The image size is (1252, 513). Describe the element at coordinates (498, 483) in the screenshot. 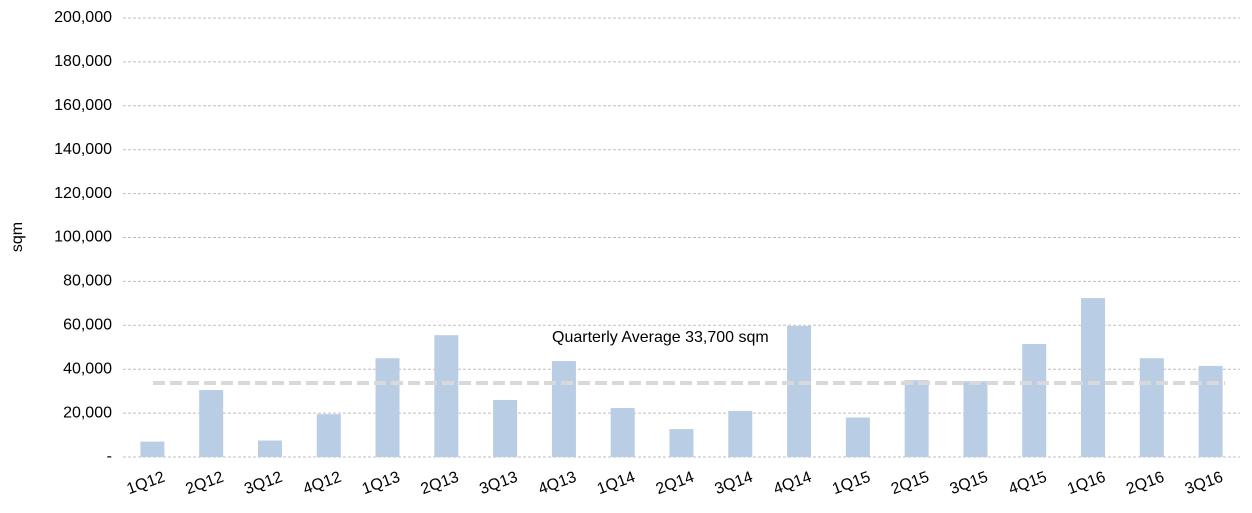

I see `x-tick-label: 3Q13` at that location.